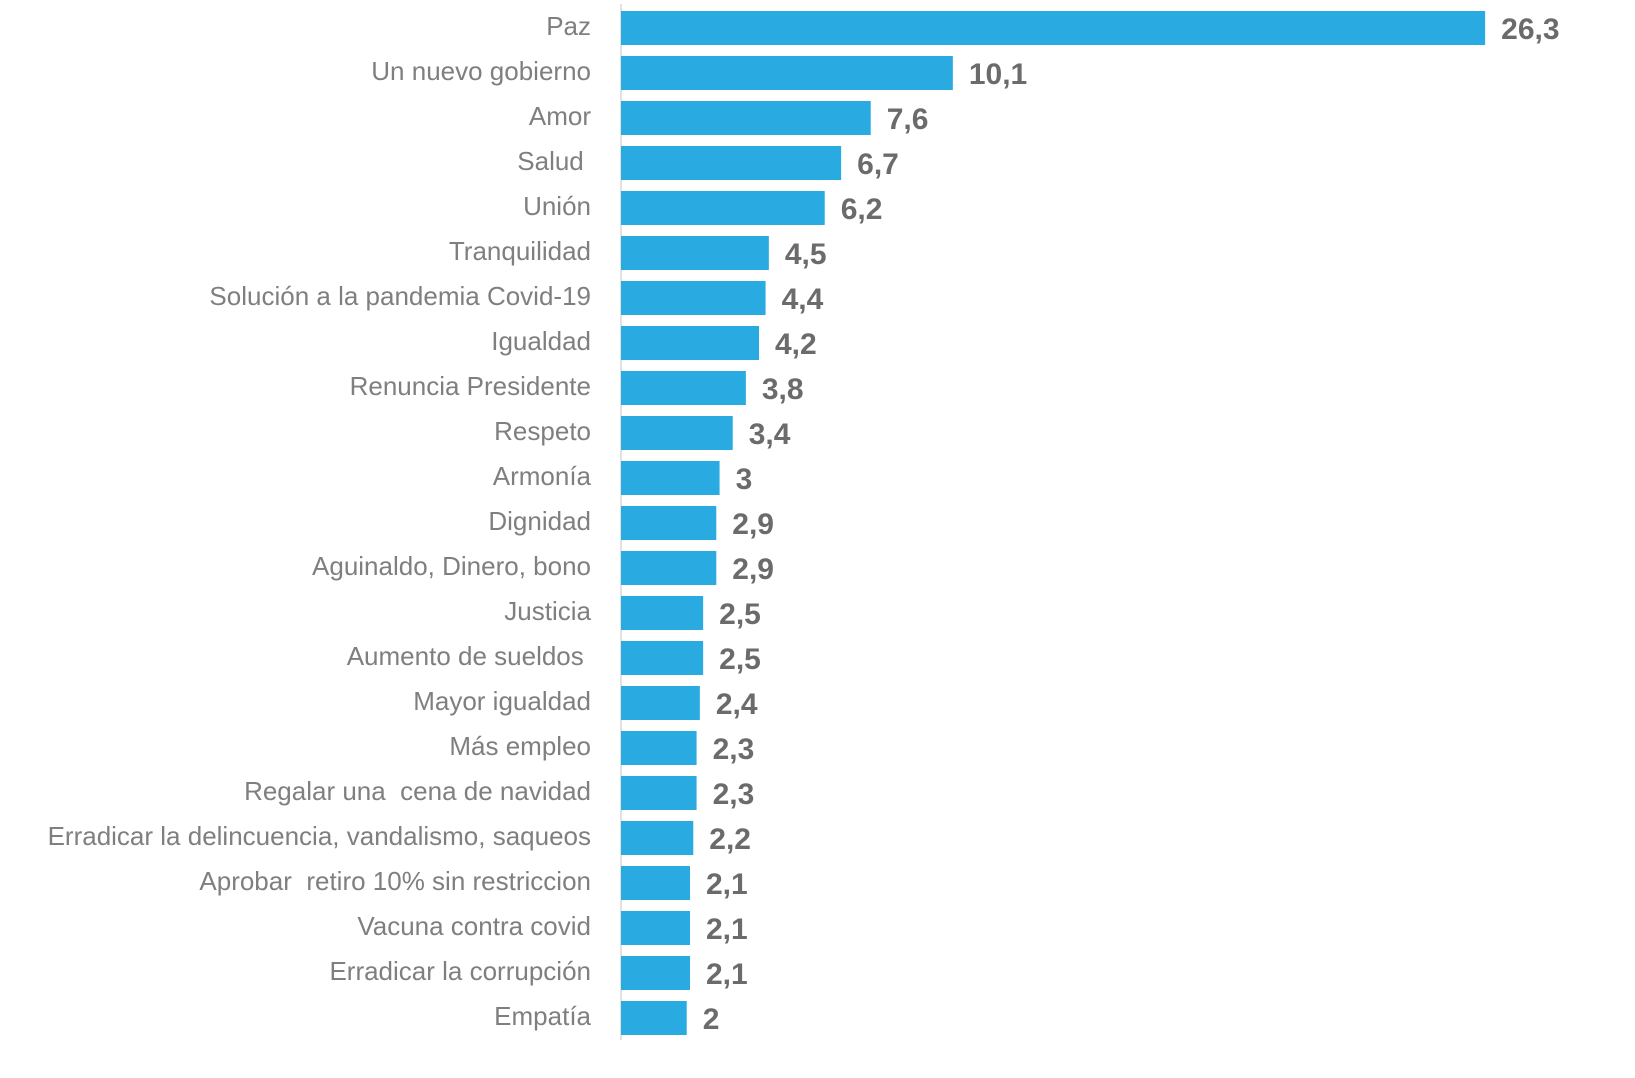 The height and width of the screenshot is (1078, 1635). Describe the element at coordinates (451, 566) in the screenshot. I see `category-label: Aguinaldo, Dinero, bono` at that location.